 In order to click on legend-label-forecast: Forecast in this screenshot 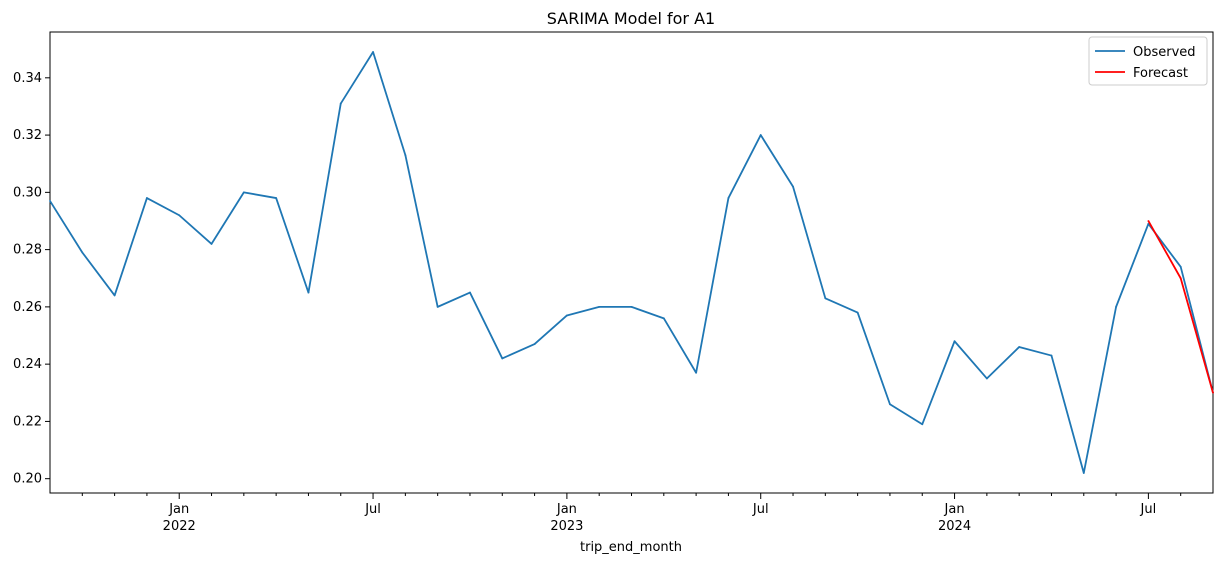, I will do `click(1160, 73)`.